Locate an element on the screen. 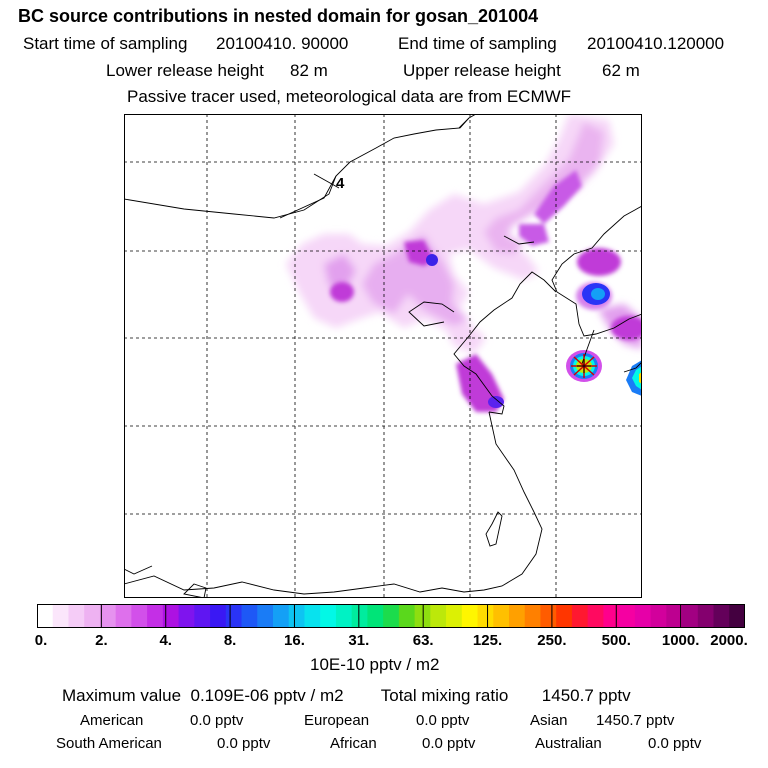 Image resolution: width=768 pixels, height=768 pixels. max-value: 0.109E-06 pptv / m2 is located at coordinates (267, 695).